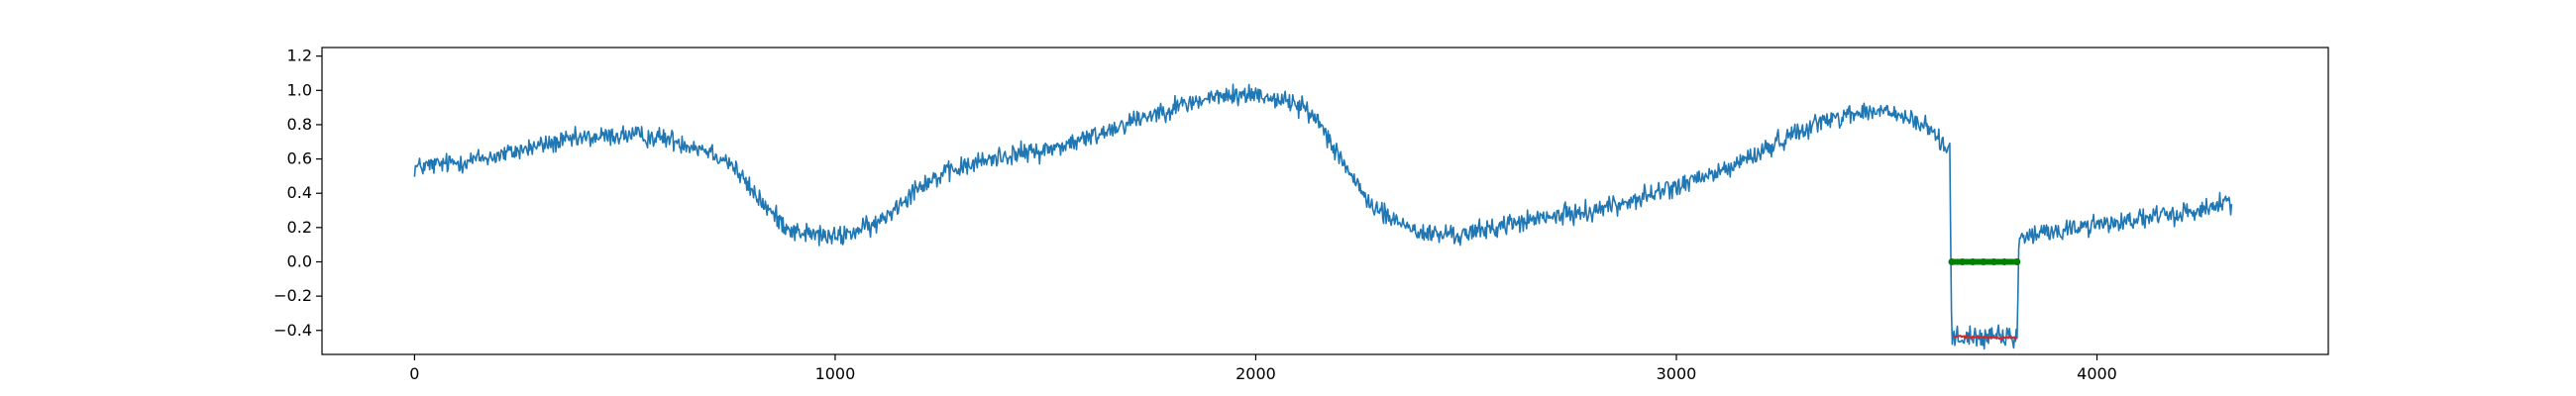  Describe the element at coordinates (292, 295) in the screenshot. I see `y-tick-label: −0.2` at that location.